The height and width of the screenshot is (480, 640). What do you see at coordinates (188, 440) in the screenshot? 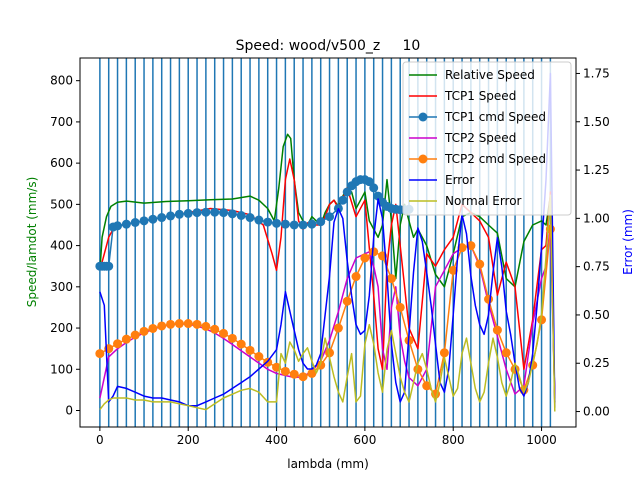
I see `x-tick-label: 200` at bounding box center [188, 440].